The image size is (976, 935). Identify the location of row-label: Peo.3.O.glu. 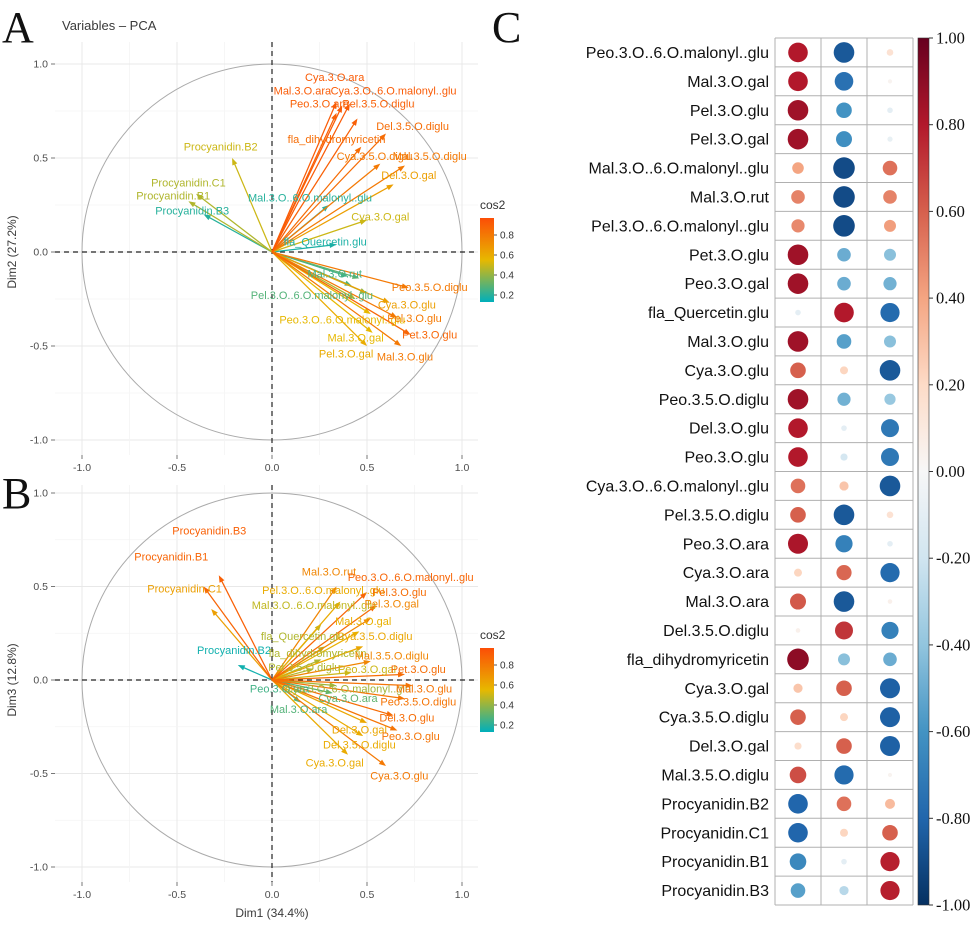
(727, 458).